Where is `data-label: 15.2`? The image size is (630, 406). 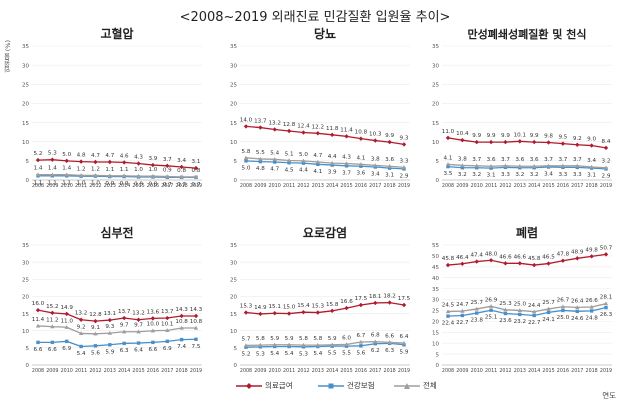
data-label: 15.2 is located at coordinates (52, 307).